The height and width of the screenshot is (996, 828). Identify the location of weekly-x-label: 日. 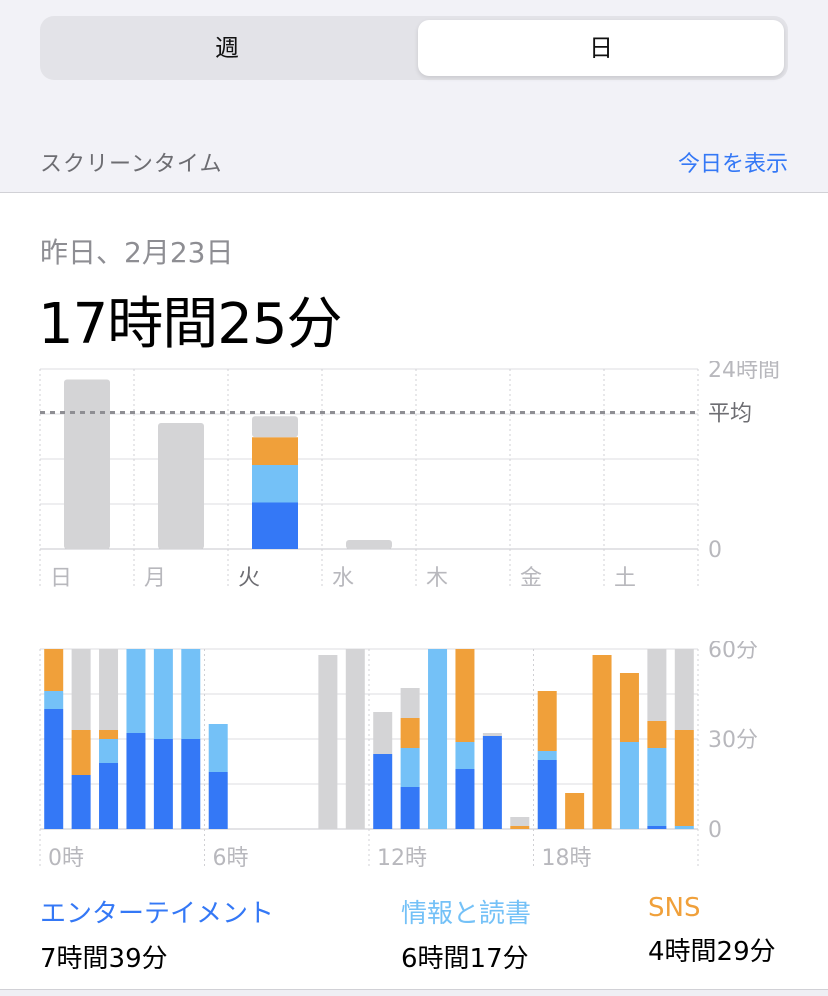
(61, 578).